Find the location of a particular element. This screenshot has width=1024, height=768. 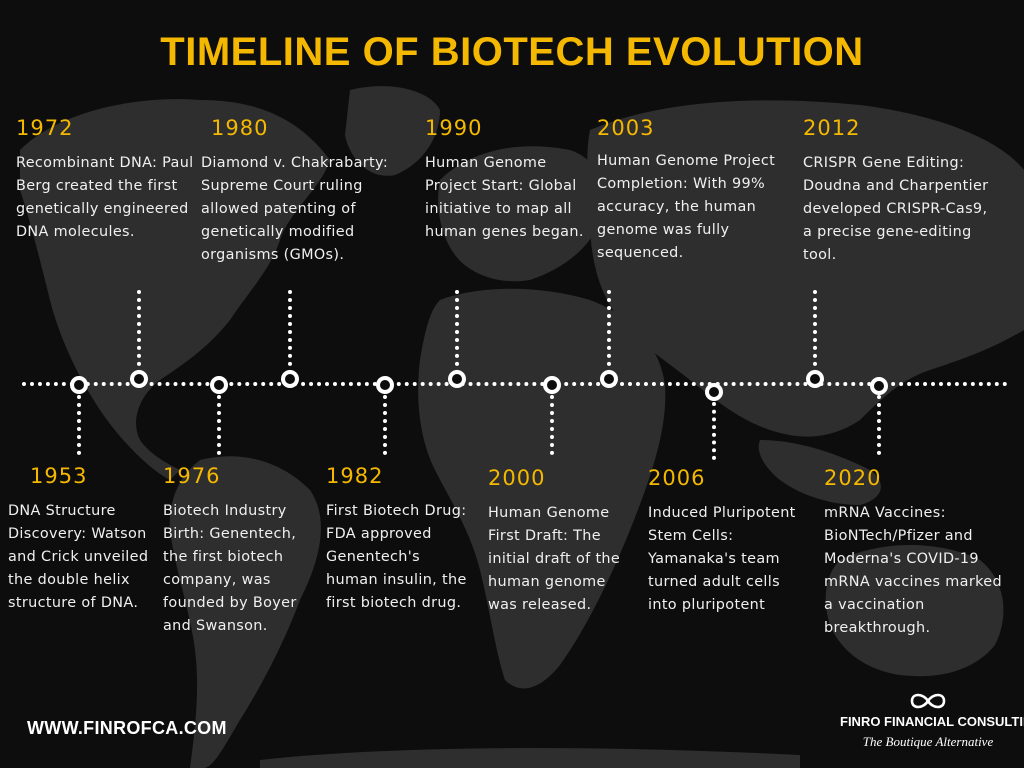

connector-top-1972 is located at coordinates (139, 332).